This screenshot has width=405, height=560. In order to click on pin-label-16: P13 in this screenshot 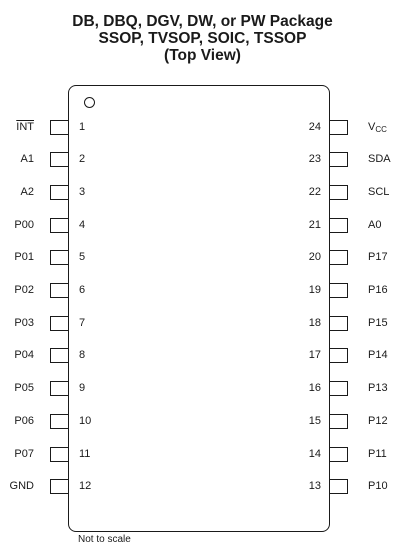, I will do `click(378, 388)`.